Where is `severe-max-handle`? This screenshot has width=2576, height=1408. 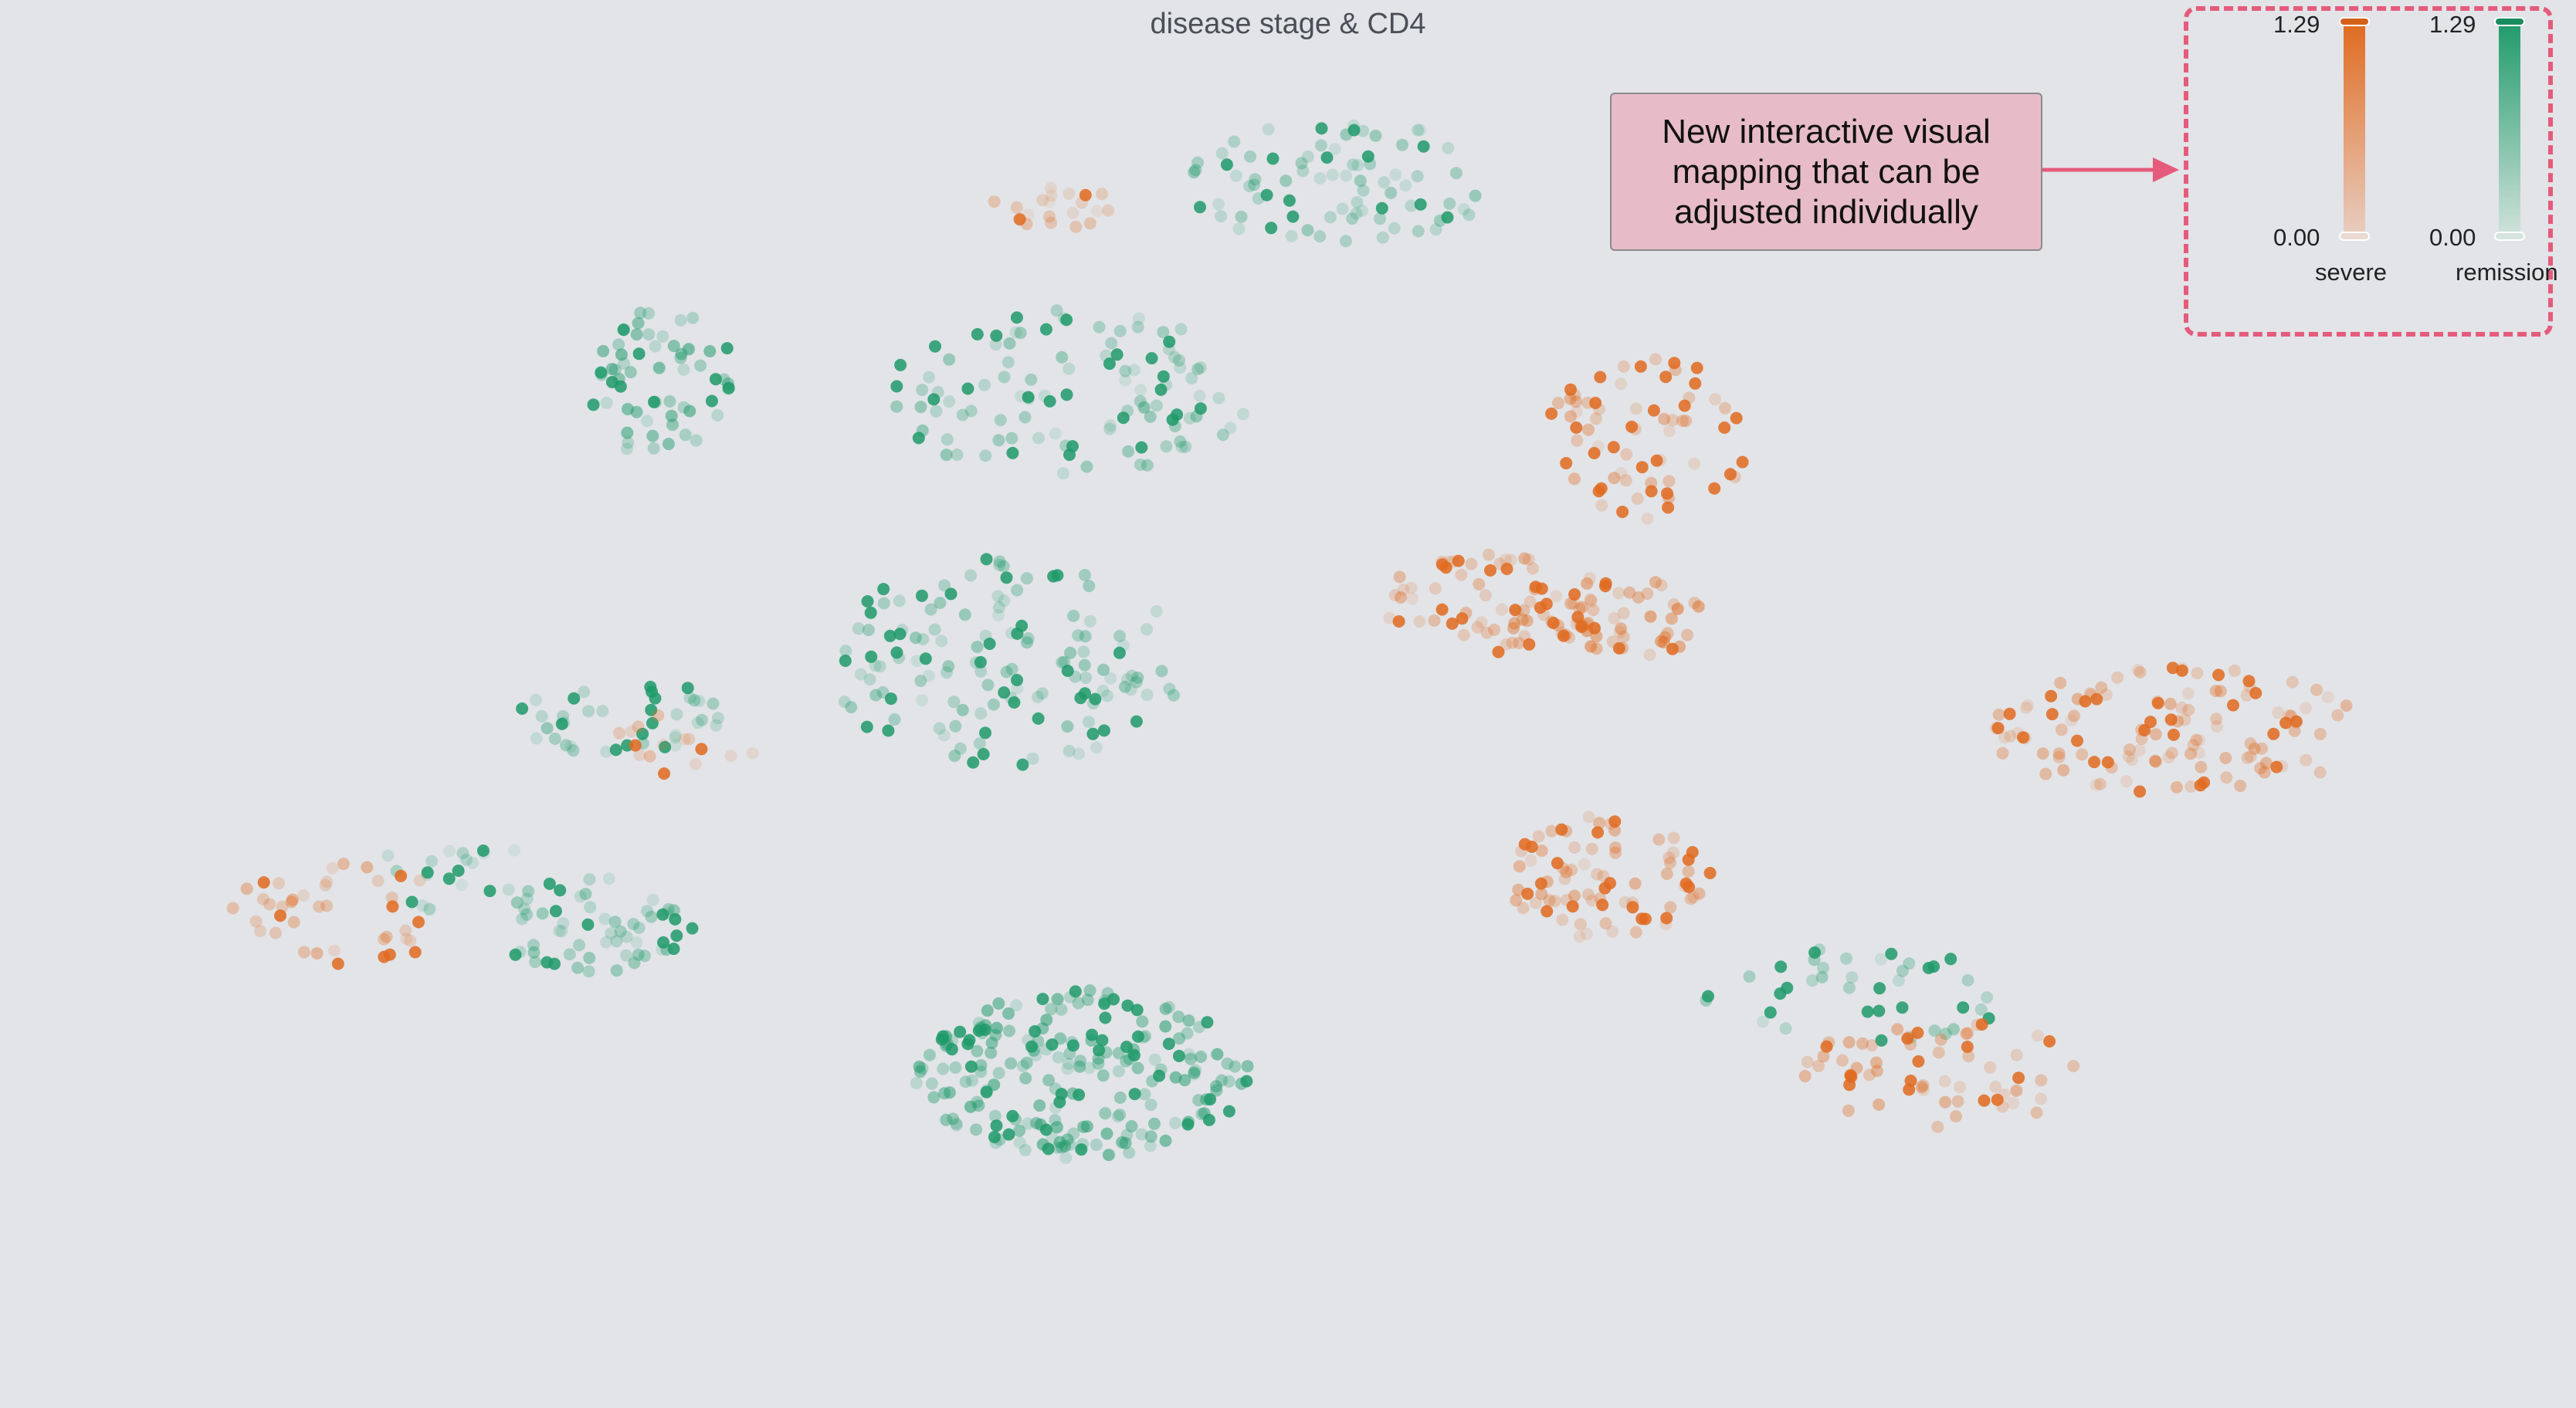
severe-max-handle is located at coordinates (2354, 21).